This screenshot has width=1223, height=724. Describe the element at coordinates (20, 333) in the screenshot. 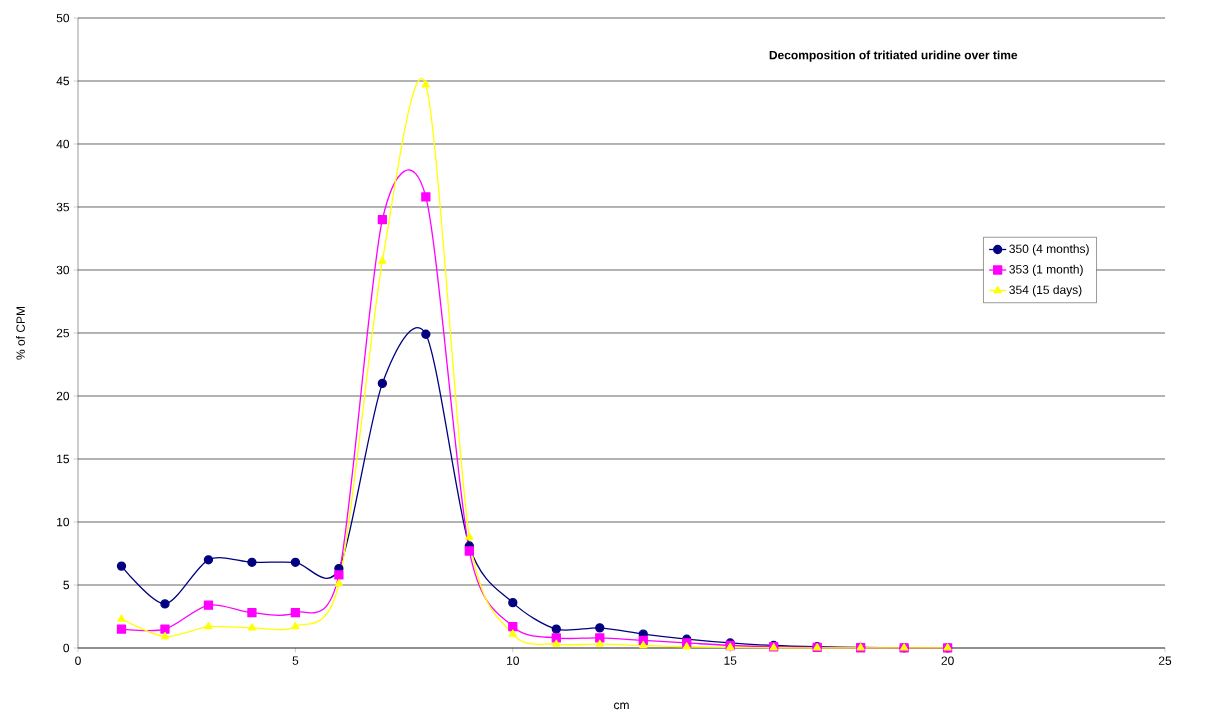

I see `y-axis-title: % of CPM` at that location.